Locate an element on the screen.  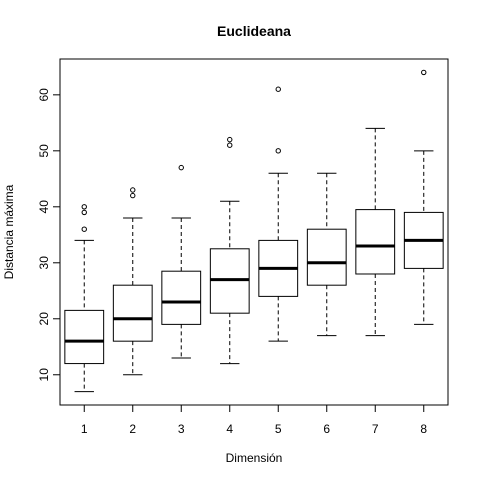
y-axis-label: Distancia máxima is located at coordinates (9, 231).